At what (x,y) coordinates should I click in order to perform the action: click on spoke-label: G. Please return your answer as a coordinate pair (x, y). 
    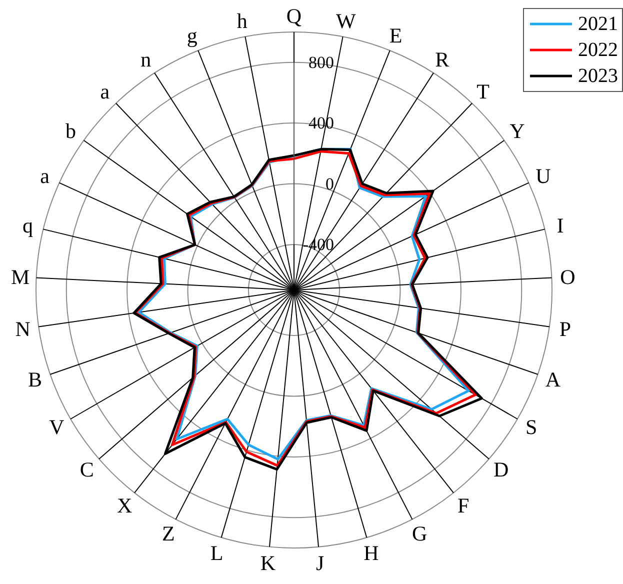
    Looking at the image, I should click on (420, 534).